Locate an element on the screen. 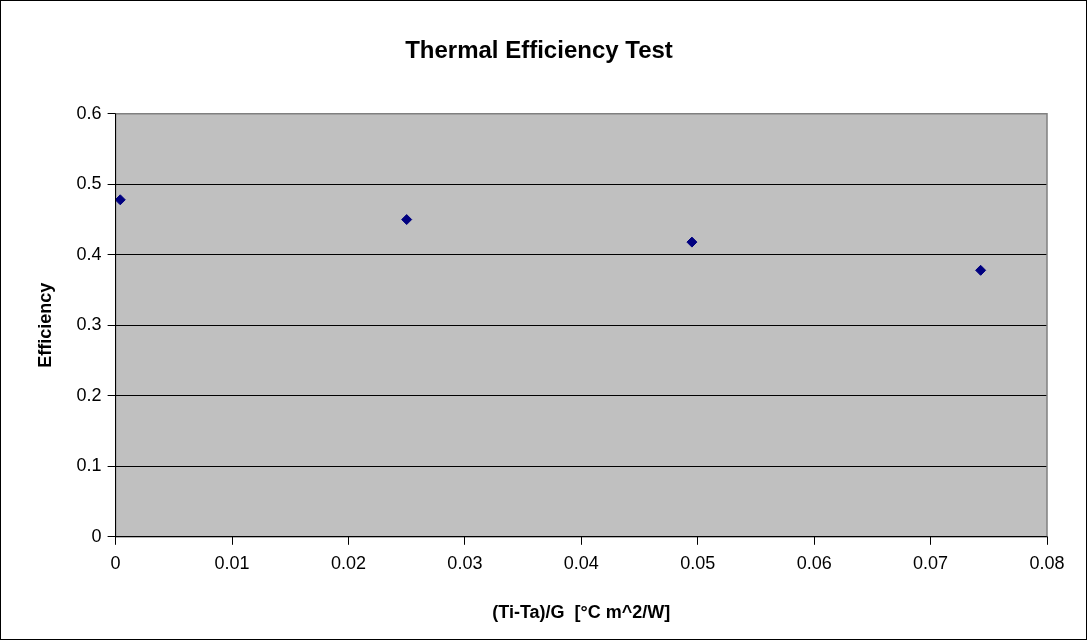 This screenshot has width=1087, height=640. y-axis-title: Efficiency is located at coordinates (44, 325).